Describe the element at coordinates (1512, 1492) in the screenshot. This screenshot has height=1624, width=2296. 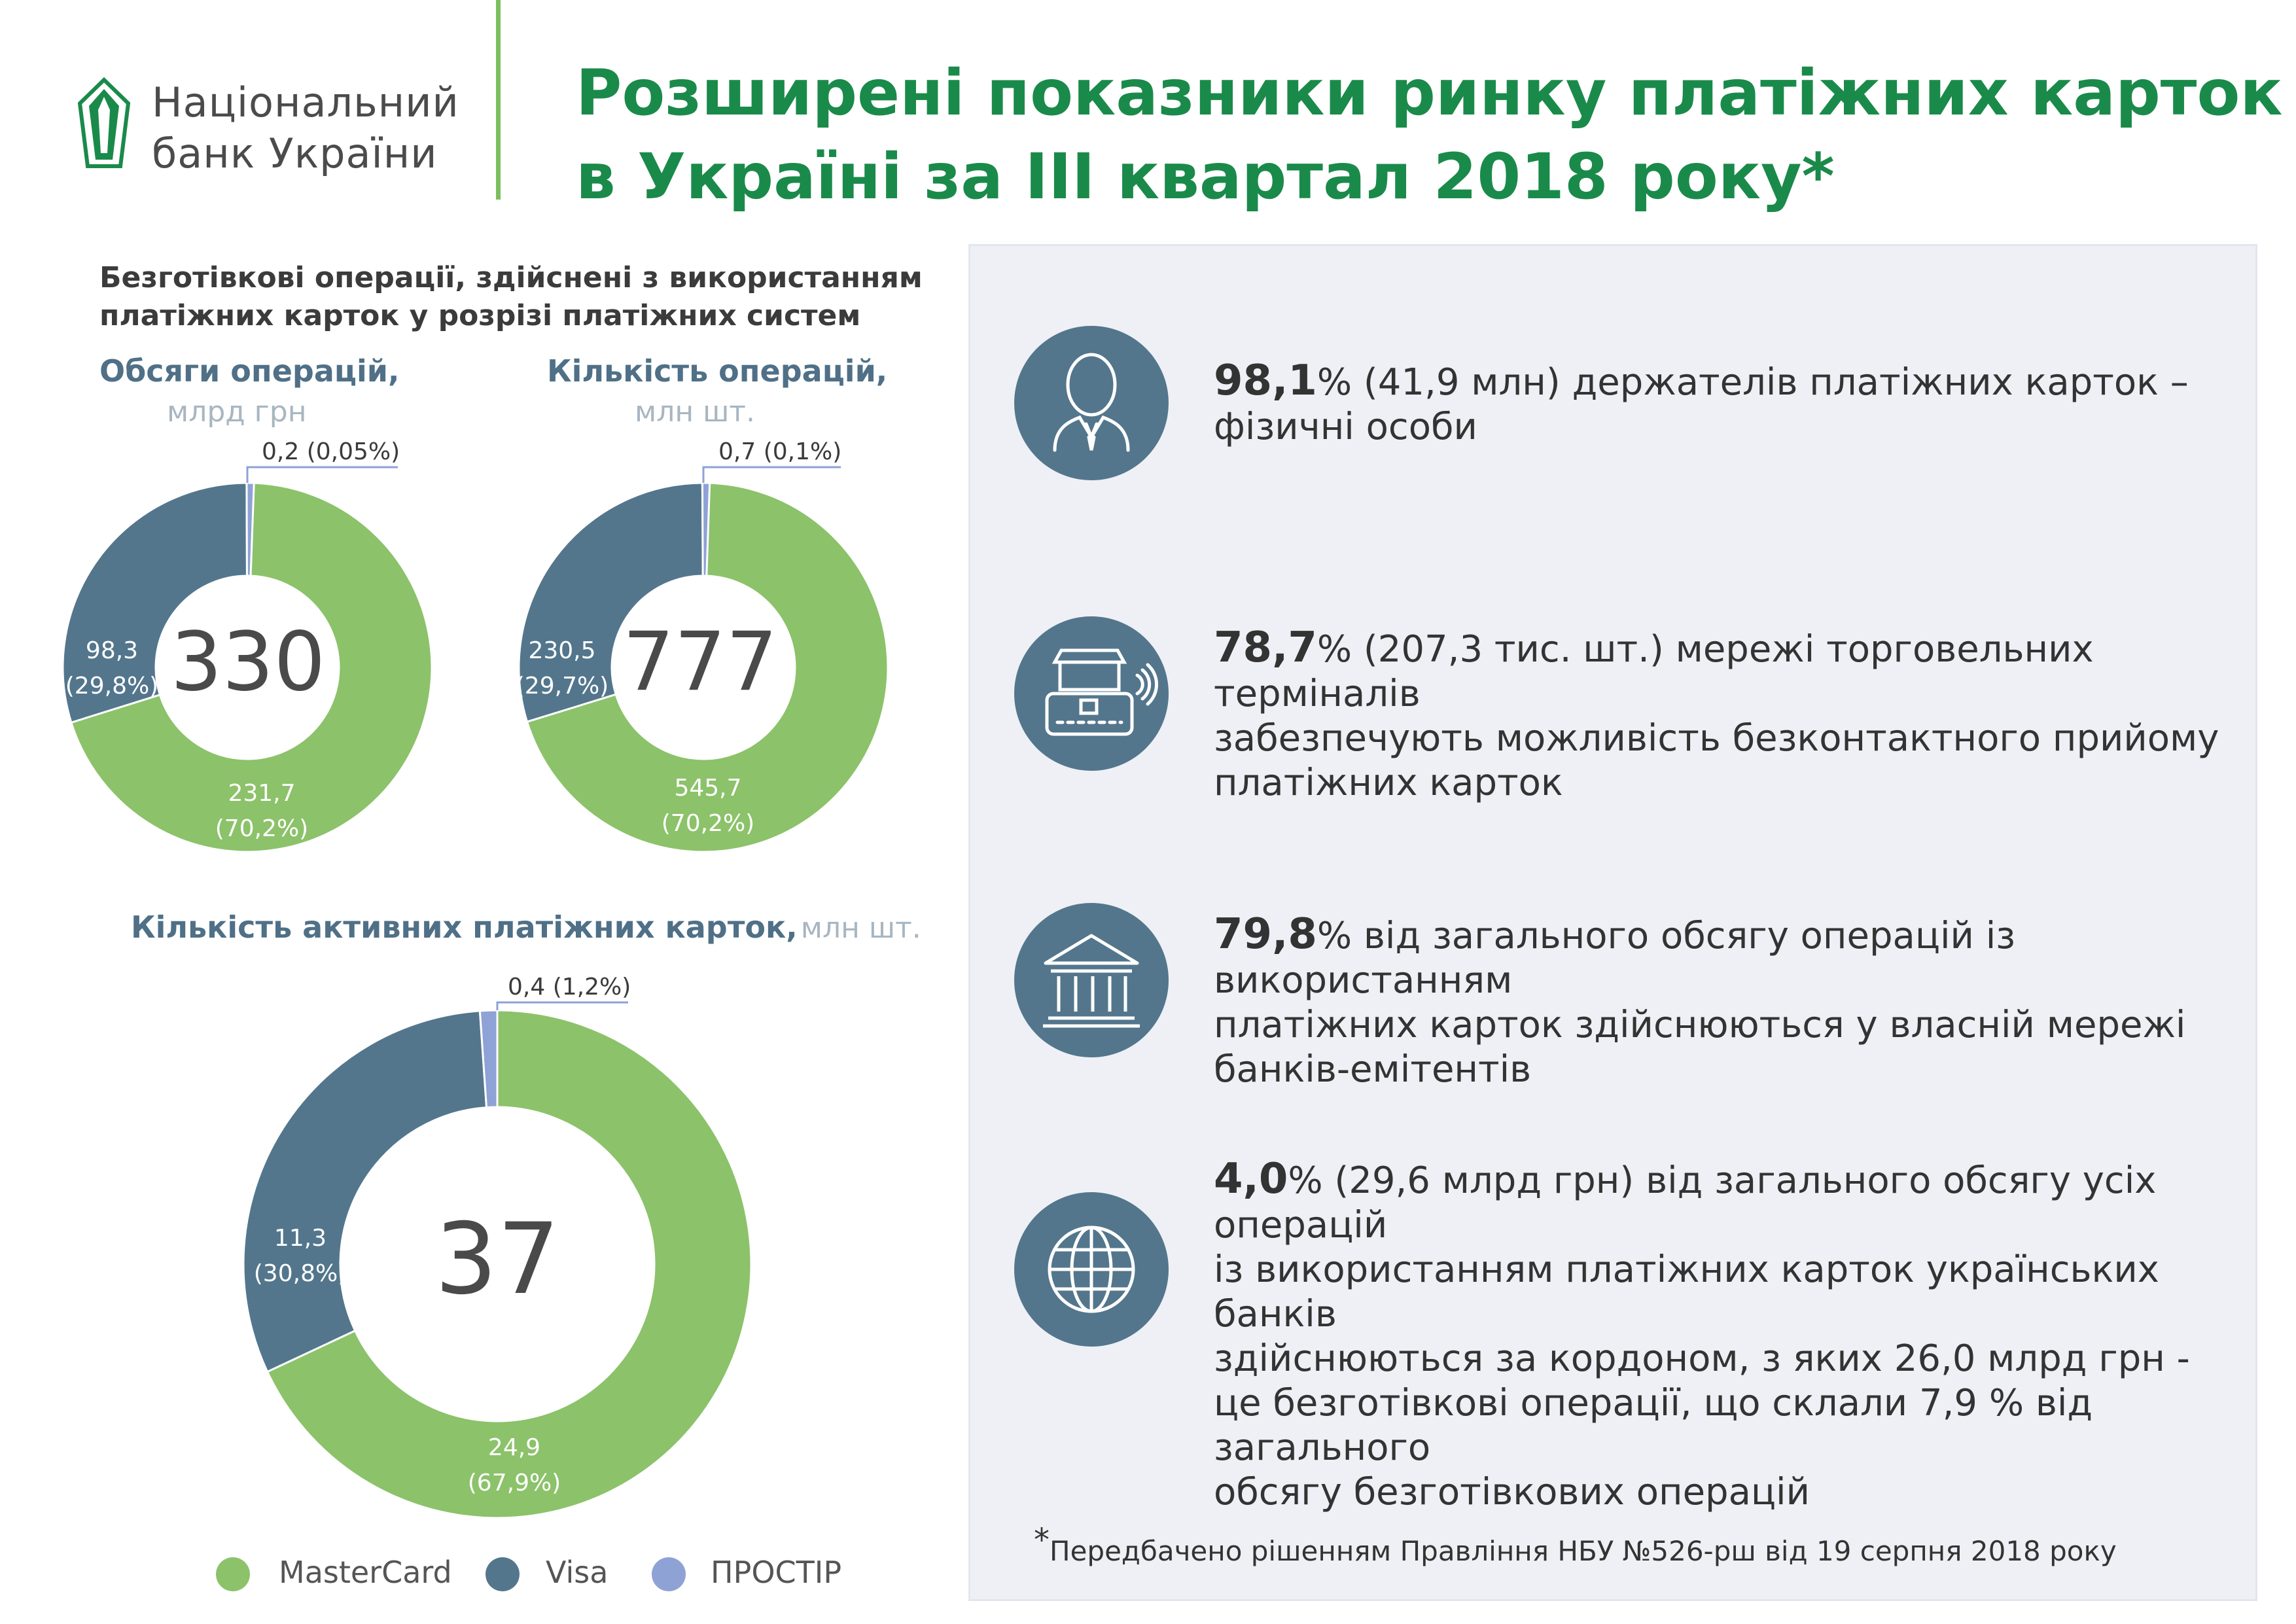
I see `stat-4-text-5: обсягу безготівкових операцій` at that location.